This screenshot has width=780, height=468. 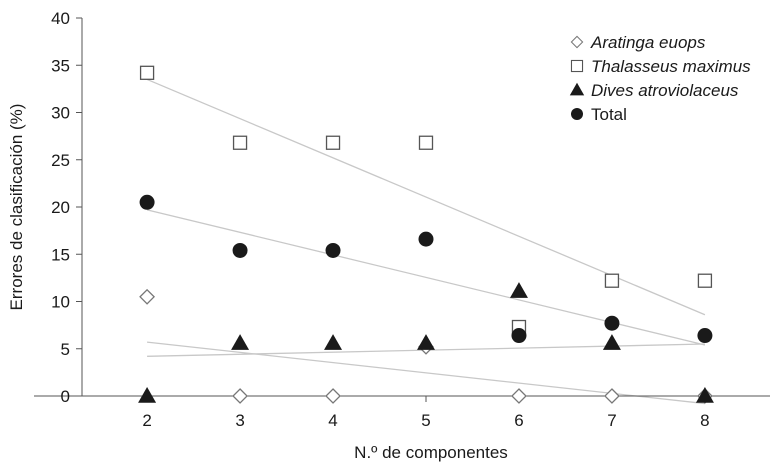 I want to click on y-tick-label: 40, so click(x=60, y=18).